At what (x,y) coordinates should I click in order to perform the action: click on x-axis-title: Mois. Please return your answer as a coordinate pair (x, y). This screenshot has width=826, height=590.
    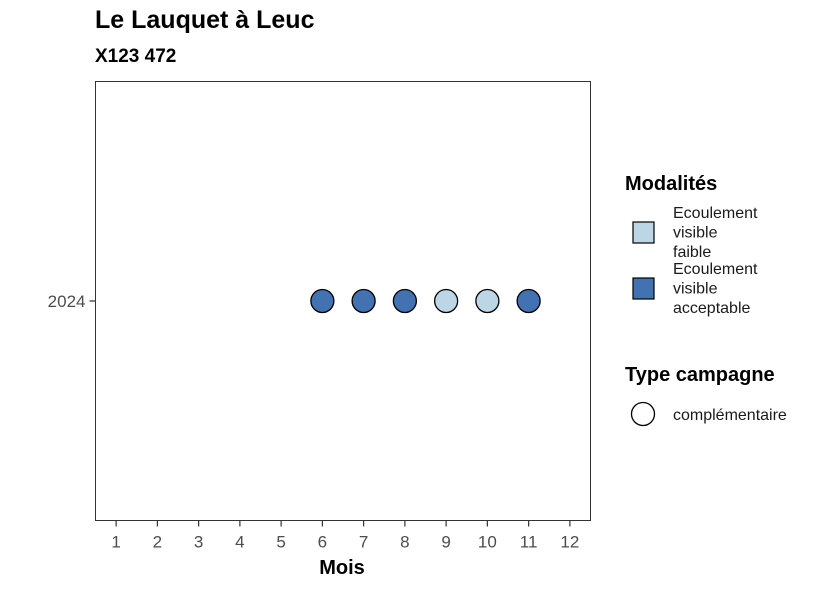
    Looking at the image, I should click on (342, 568).